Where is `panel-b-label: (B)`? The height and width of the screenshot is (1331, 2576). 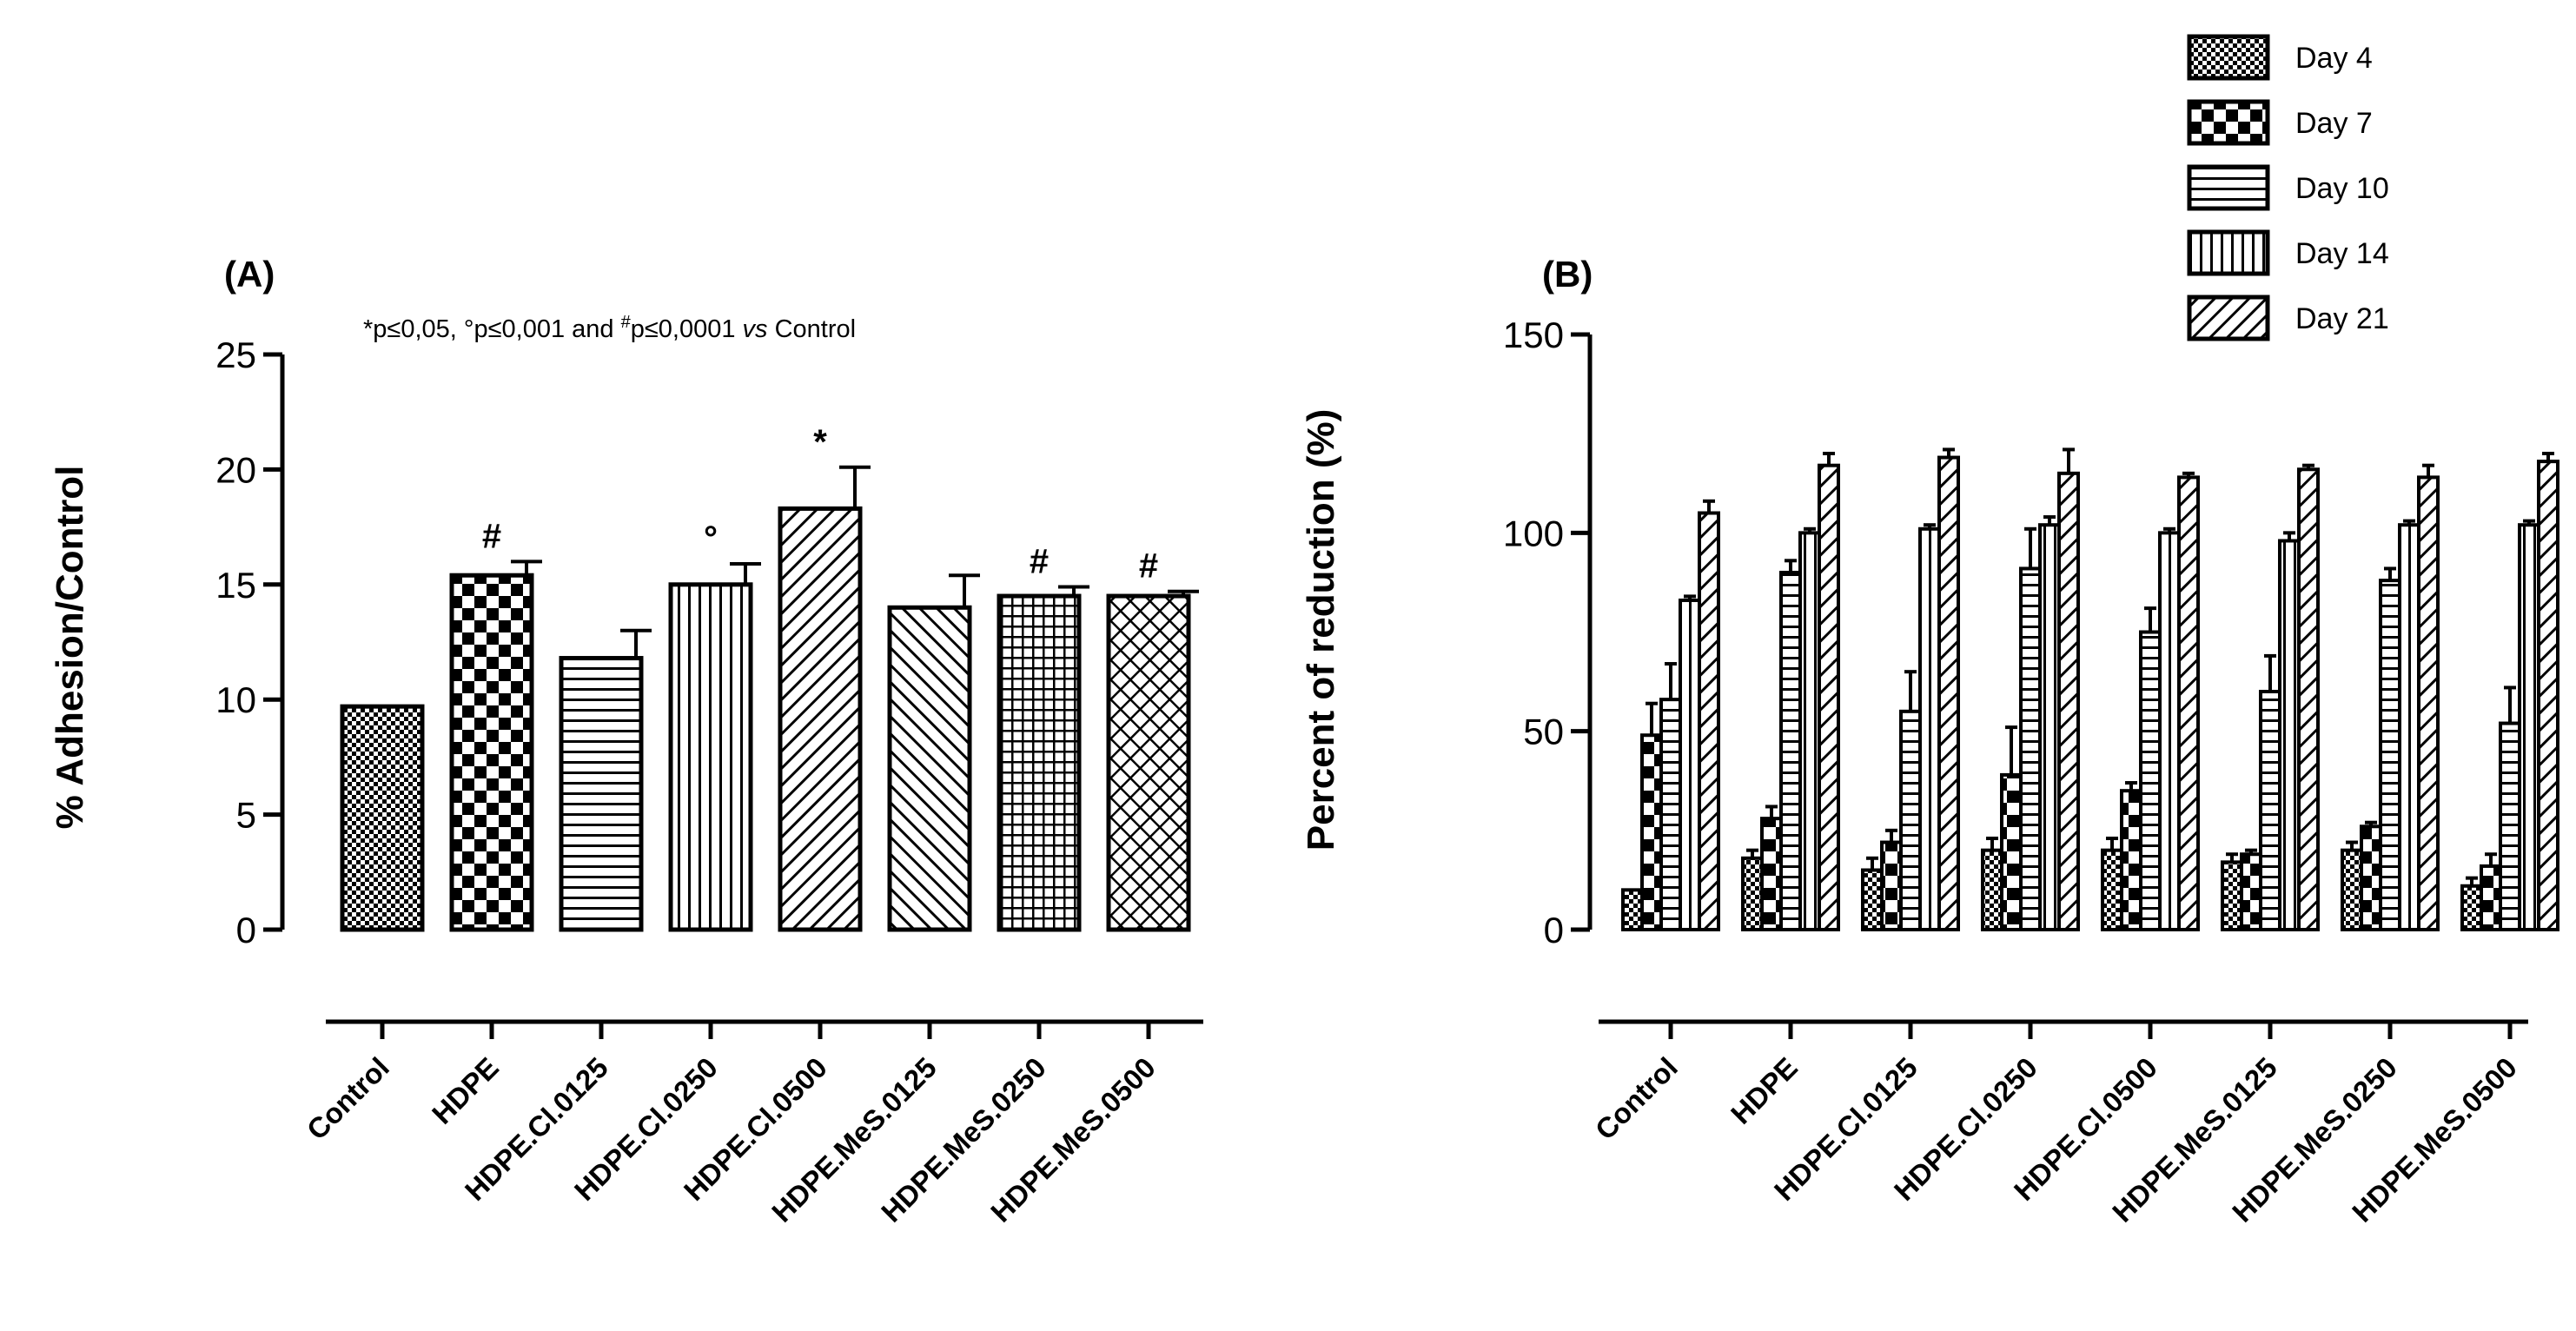 panel-b-label: (B) is located at coordinates (1567, 274).